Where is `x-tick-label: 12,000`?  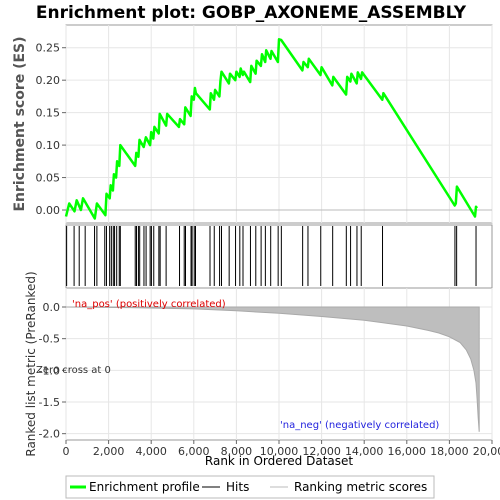
x-tick-label: 12,000 is located at coordinates (321, 451).